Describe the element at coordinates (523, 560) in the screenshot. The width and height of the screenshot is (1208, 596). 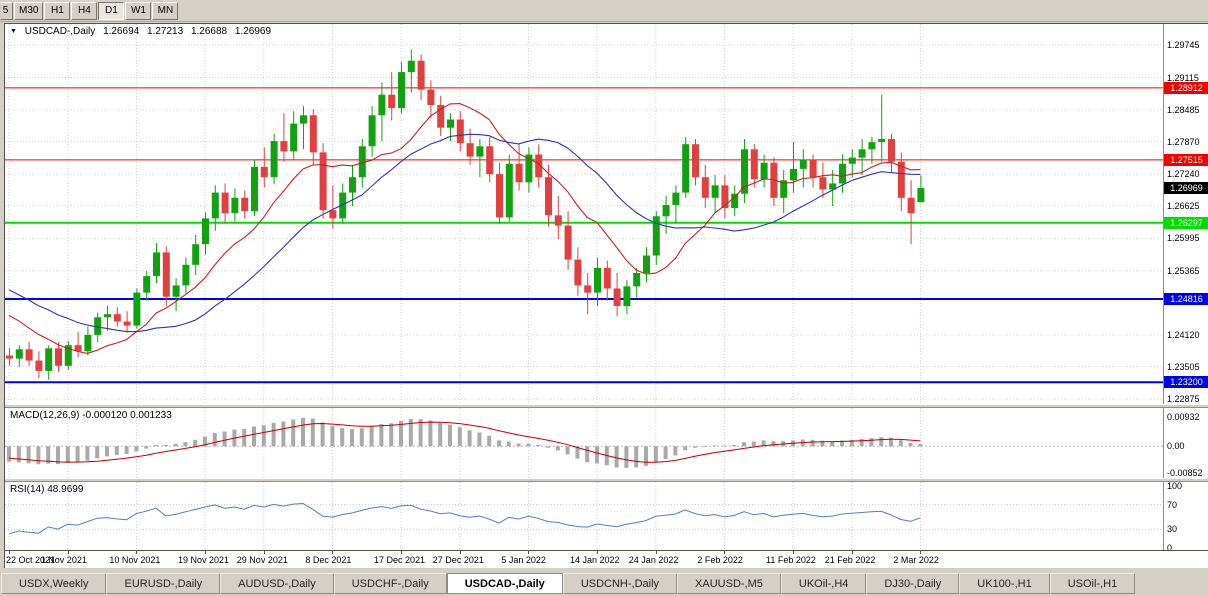
I see `time-axis-label: 5 Jan 2022` at that location.